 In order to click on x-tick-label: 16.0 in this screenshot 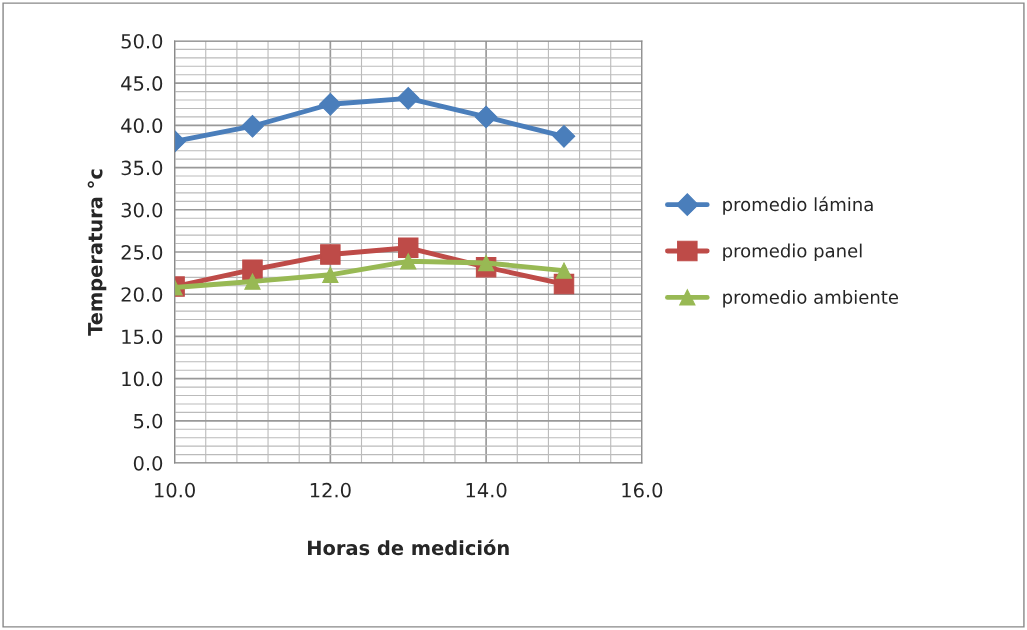, I will do `click(642, 490)`.